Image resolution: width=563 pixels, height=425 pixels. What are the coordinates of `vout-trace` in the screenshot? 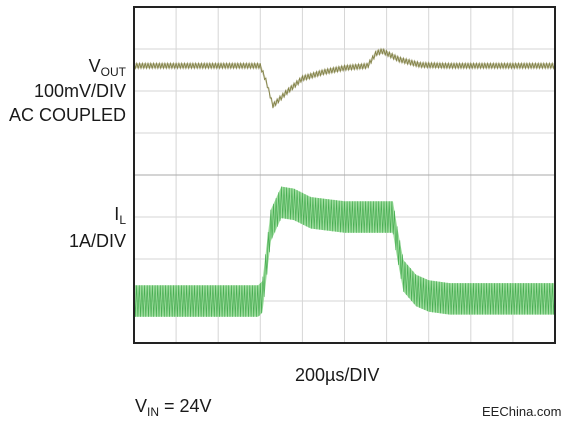 It's located at (344, 78).